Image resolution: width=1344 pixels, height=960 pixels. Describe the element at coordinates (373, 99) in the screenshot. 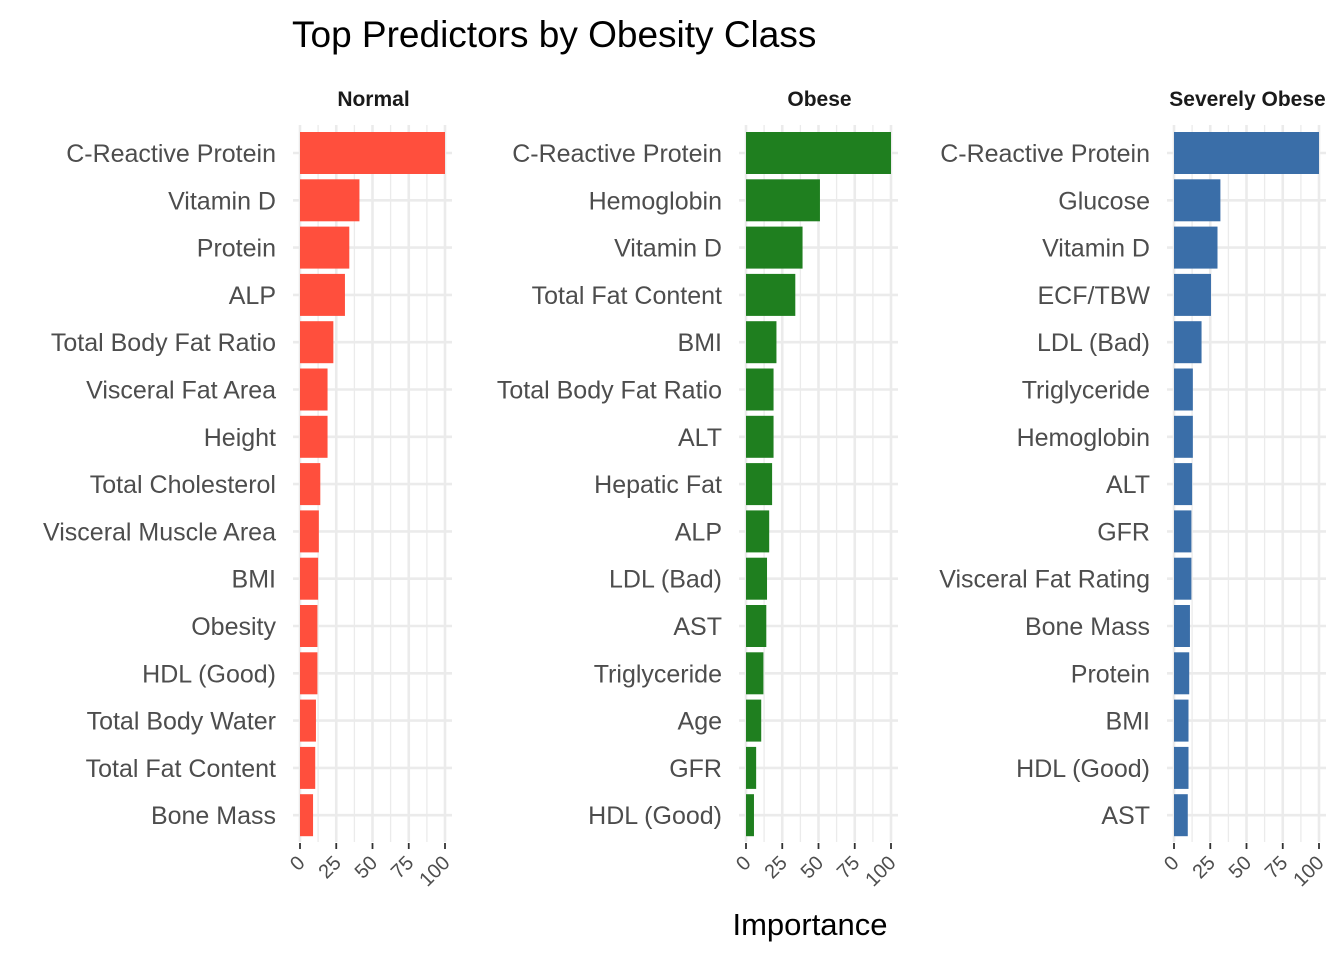

I see `facet-strip-label: Normal` at that location.